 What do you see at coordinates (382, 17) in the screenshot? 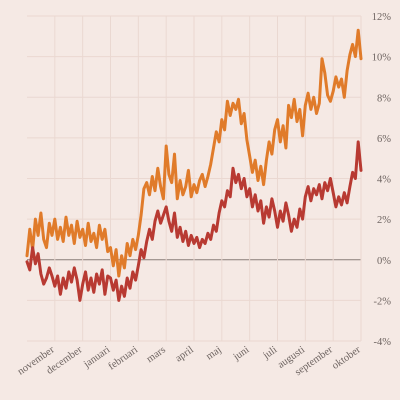
I see `y-tick-label: 12%` at bounding box center [382, 17].